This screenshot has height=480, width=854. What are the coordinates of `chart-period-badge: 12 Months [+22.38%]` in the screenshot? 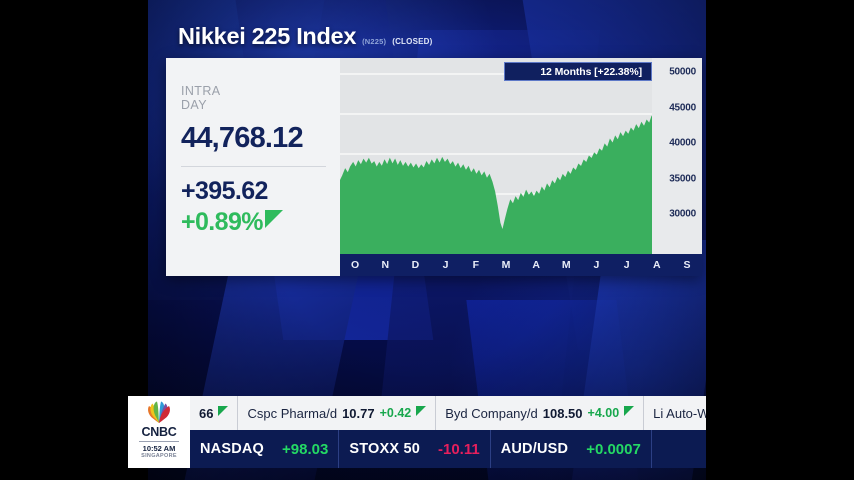 It's located at (578, 71).